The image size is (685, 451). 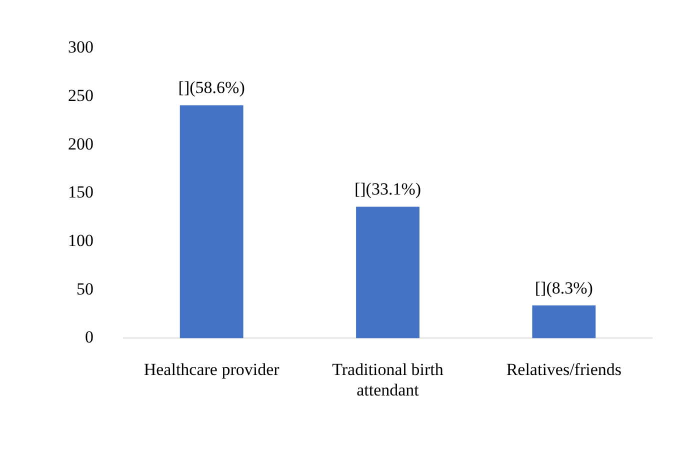 I want to click on x-tick-label: Relatives/friends, so click(x=564, y=369).